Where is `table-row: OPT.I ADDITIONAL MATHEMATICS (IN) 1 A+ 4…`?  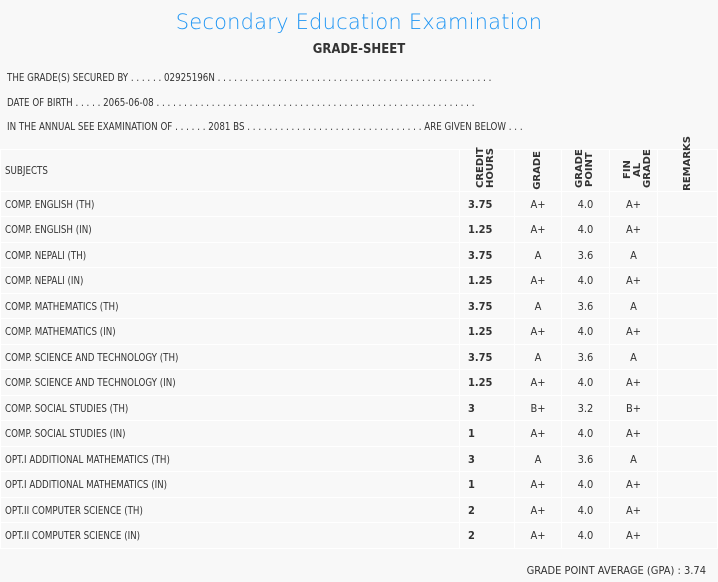 table-row: OPT.I ADDITIONAL MATHEMATICS (IN) 1 A+ 4… is located at coordinates (359, 484).